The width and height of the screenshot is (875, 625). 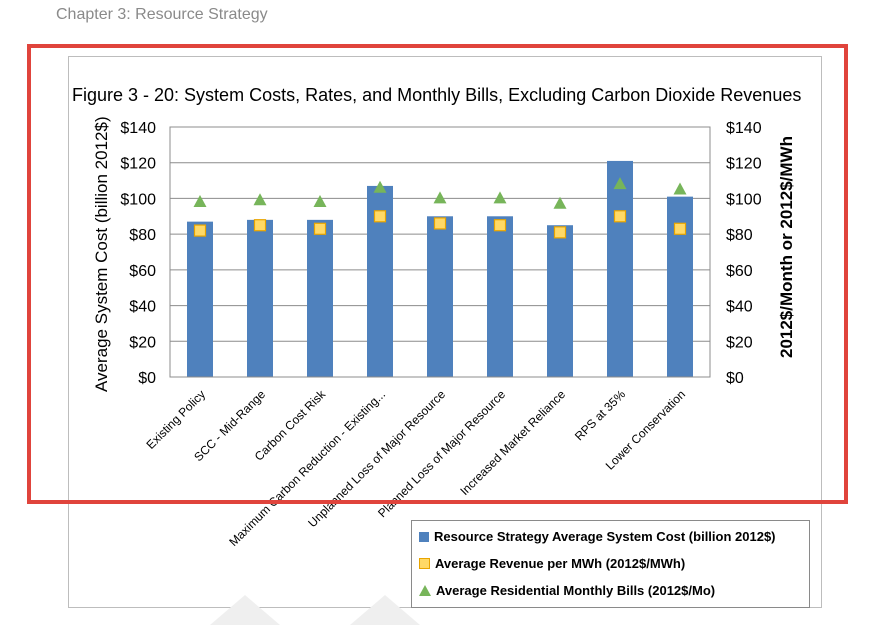 I want to click on y-tick-label-right: $60, so click(x=739, y=271).